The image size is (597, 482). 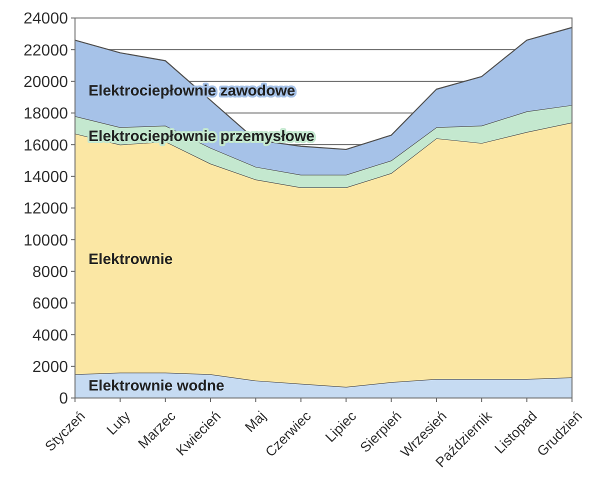 I want to click on y-tick-label: 4000, so click(x=50, y=335).